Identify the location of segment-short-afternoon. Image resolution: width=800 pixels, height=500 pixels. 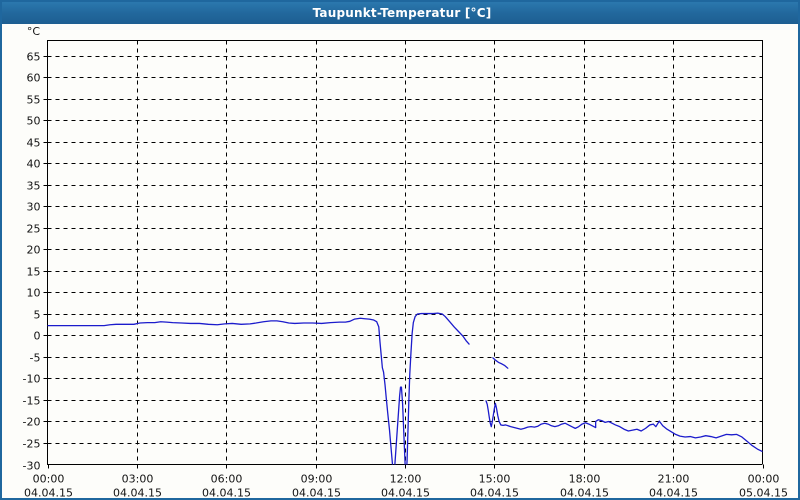
(500, 363).